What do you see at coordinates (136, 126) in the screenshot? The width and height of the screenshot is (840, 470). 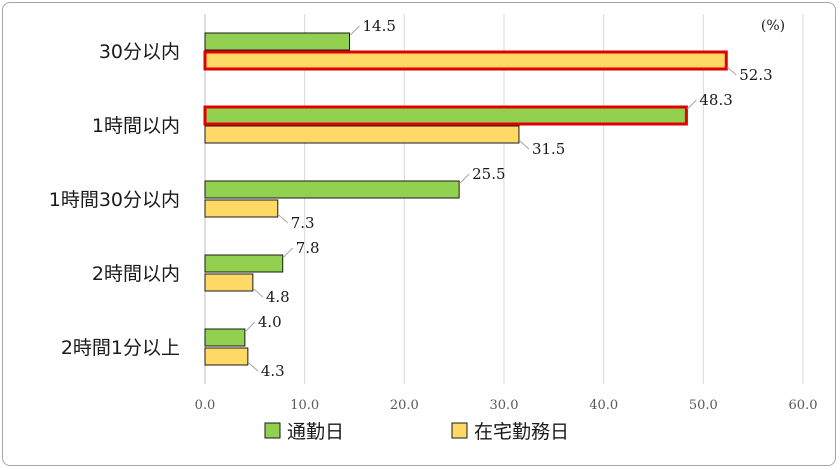 I see `category-label-1: 1時間以内` at bounding box center [136, 126].